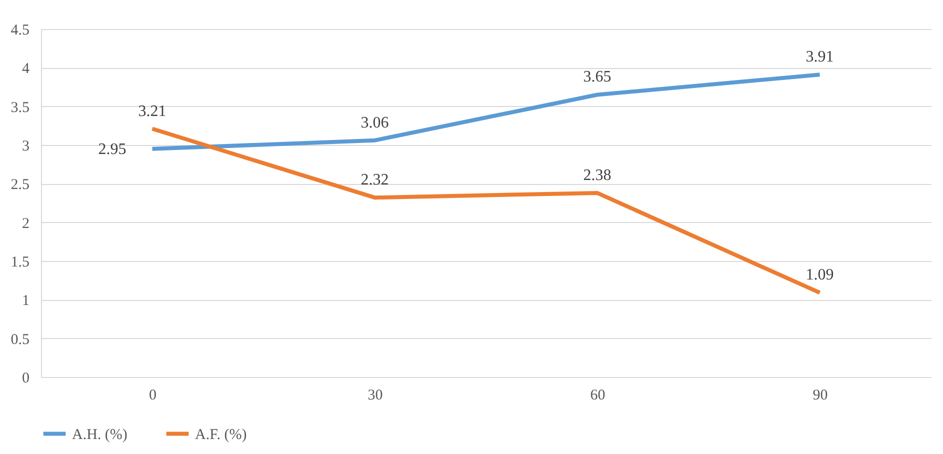  Describe the element at coordinates (152, 396) in the screenshot. I see `x-tick-label: 0` at that location.